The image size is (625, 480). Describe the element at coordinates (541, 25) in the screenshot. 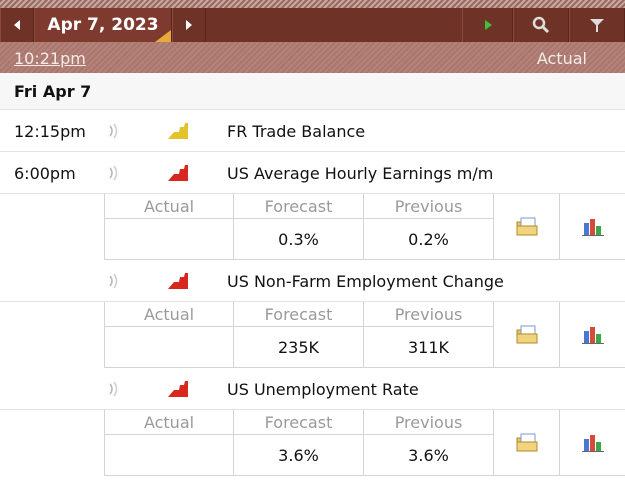

I see `search-button` at that location.